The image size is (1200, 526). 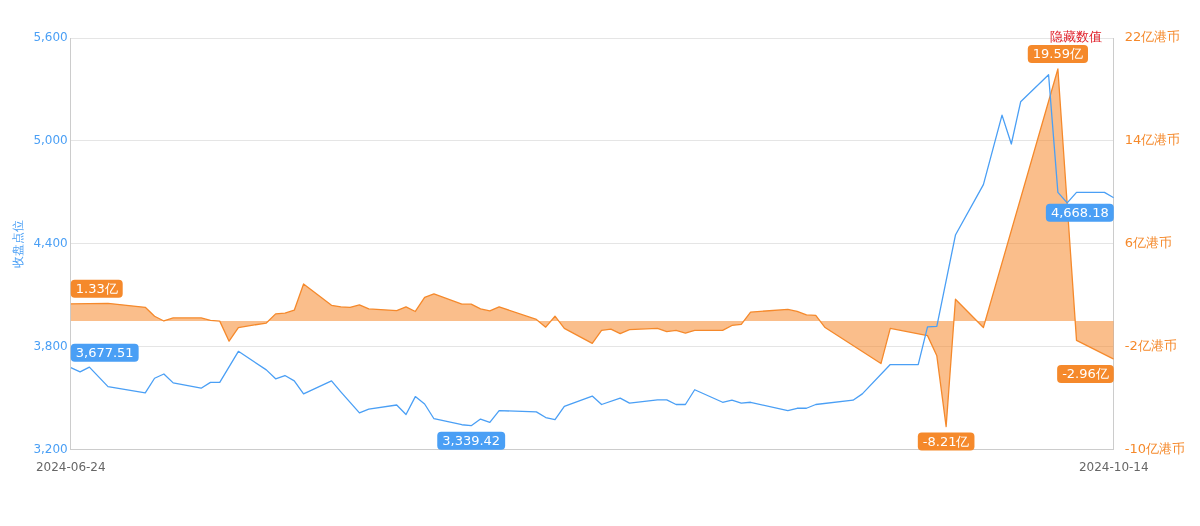 I want to click on y-tick-label: 3,800, so click(x=50, y=345).